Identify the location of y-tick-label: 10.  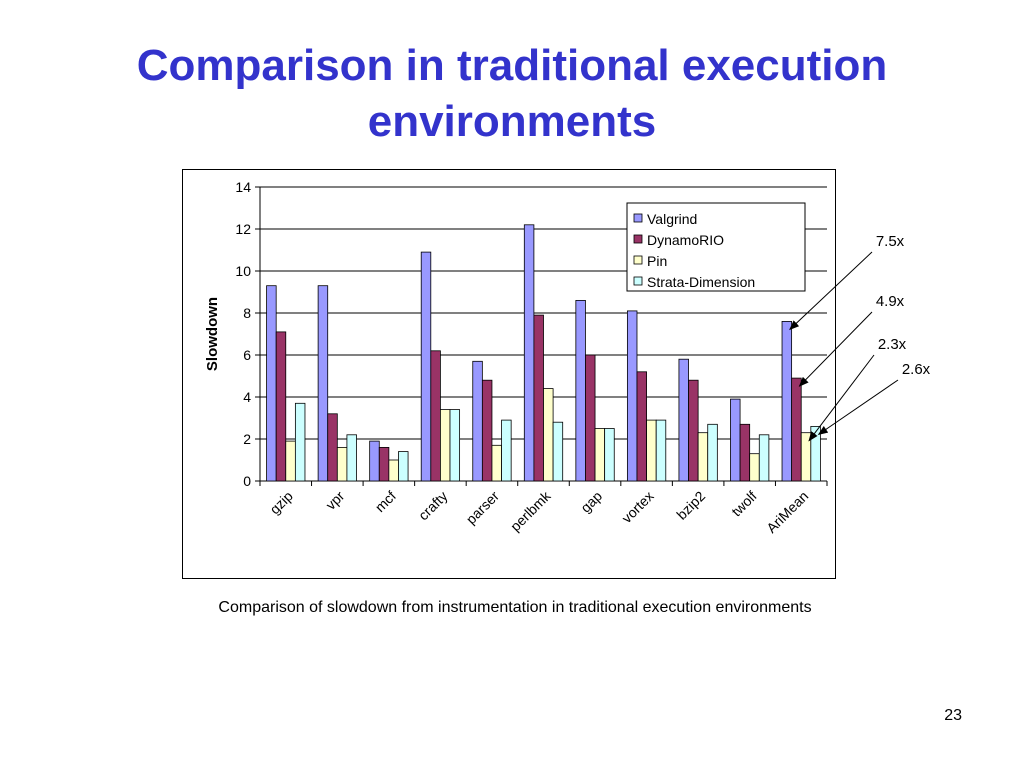
(243, 271).